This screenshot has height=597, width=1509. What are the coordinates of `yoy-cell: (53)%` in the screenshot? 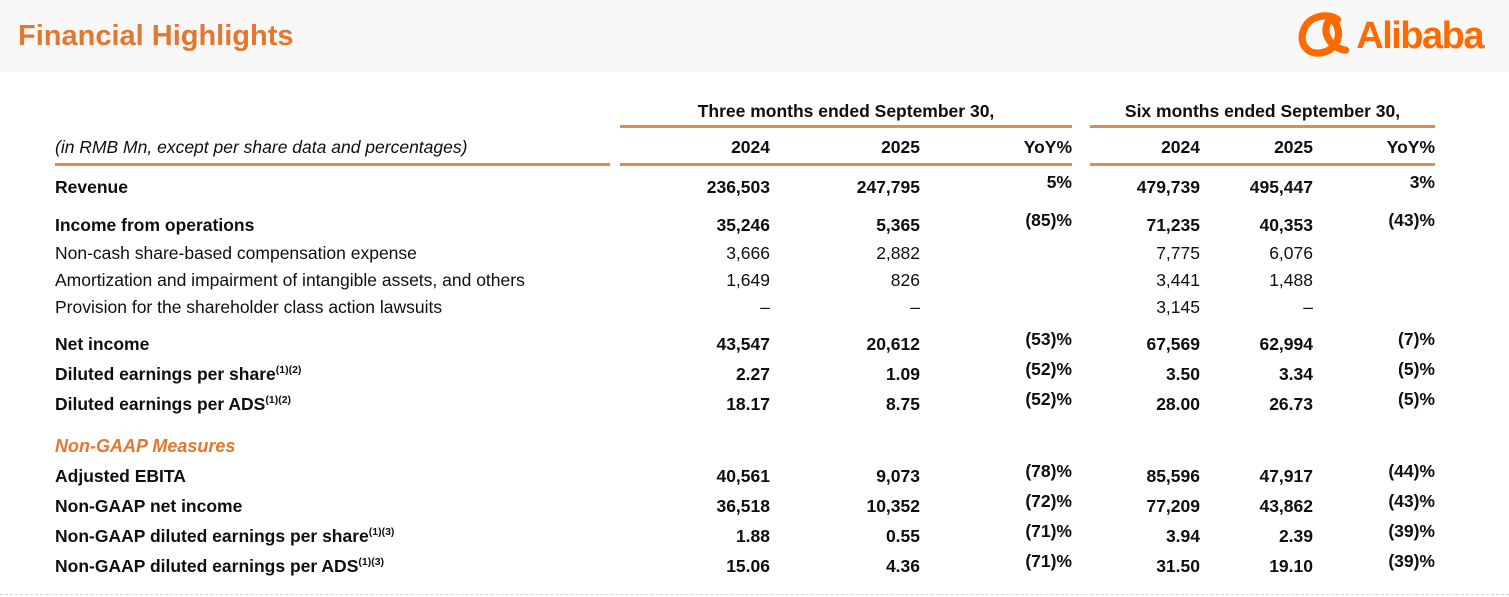 It's located at (1048, 339).